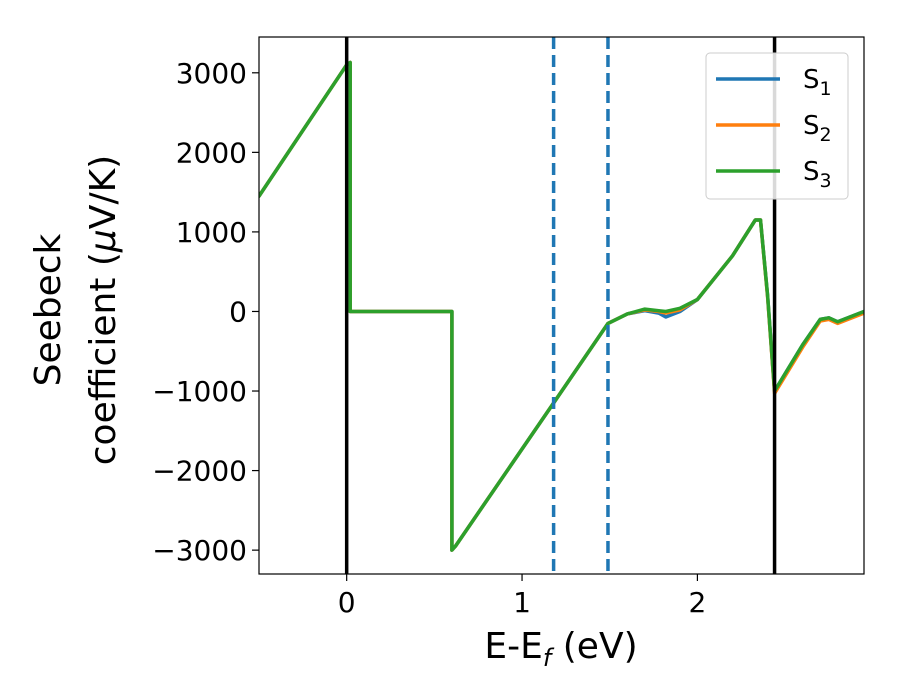  I want to click on x-tick-label: 1, so click(522, 602).